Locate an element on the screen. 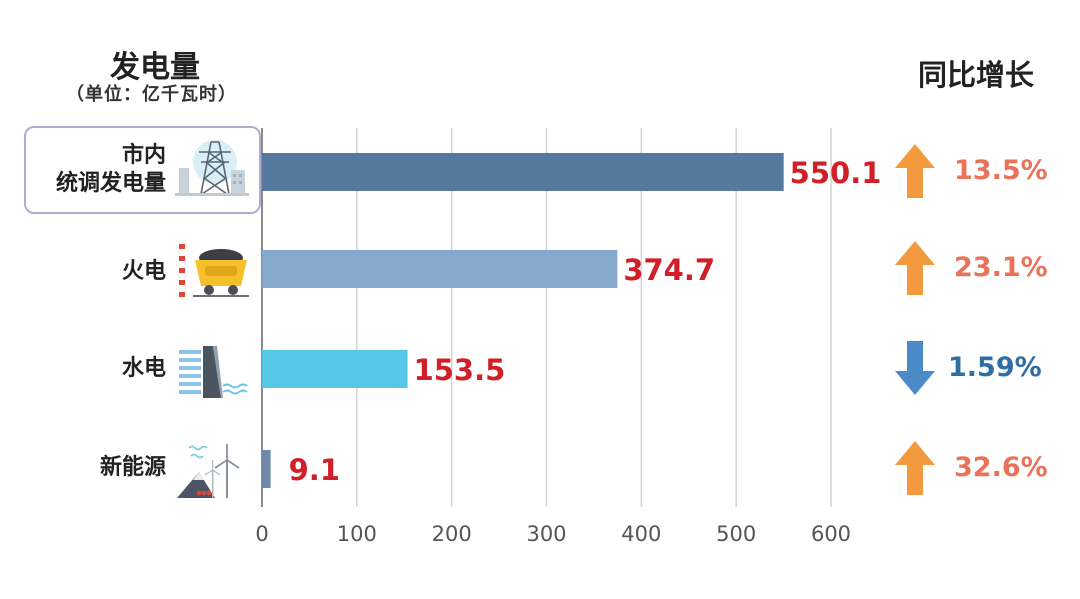 This screenshot has width=1080, height=599. category-label-line: 市内 is located at coordinates (143, 155).